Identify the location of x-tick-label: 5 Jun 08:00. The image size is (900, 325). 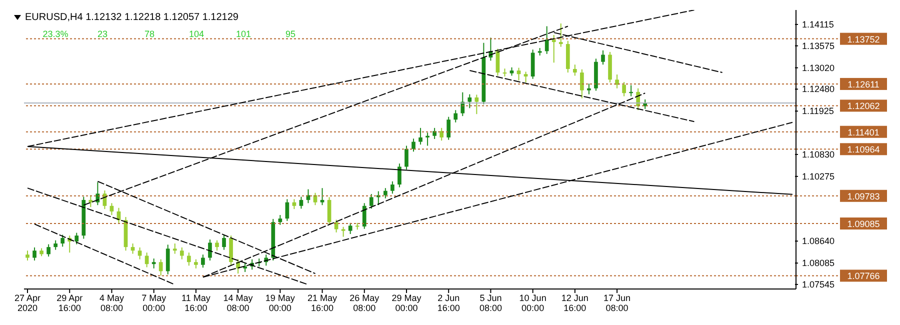
(490, 303).